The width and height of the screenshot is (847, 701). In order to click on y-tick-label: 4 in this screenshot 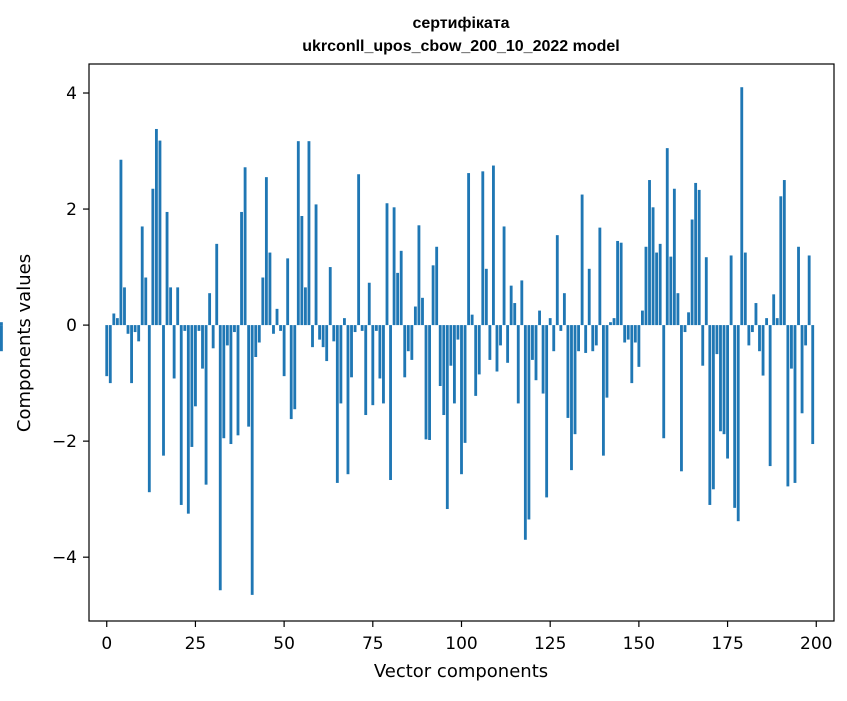, I will do `click(71, 94)`.